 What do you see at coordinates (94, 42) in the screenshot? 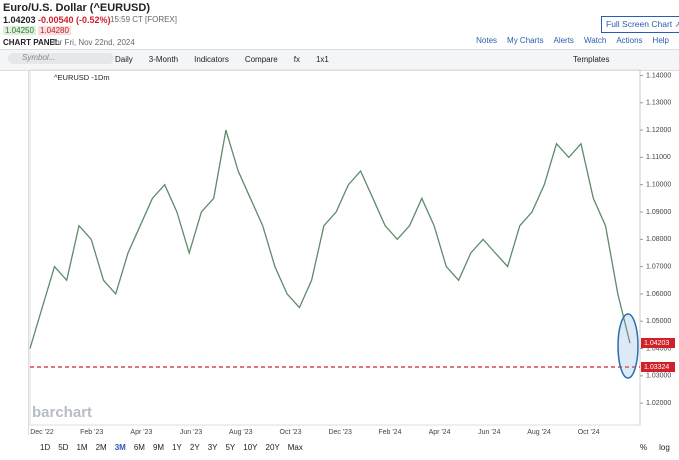
I see `panel-date: for Fri, Nov 22nd, 2024` at bounding box center [94, 42].